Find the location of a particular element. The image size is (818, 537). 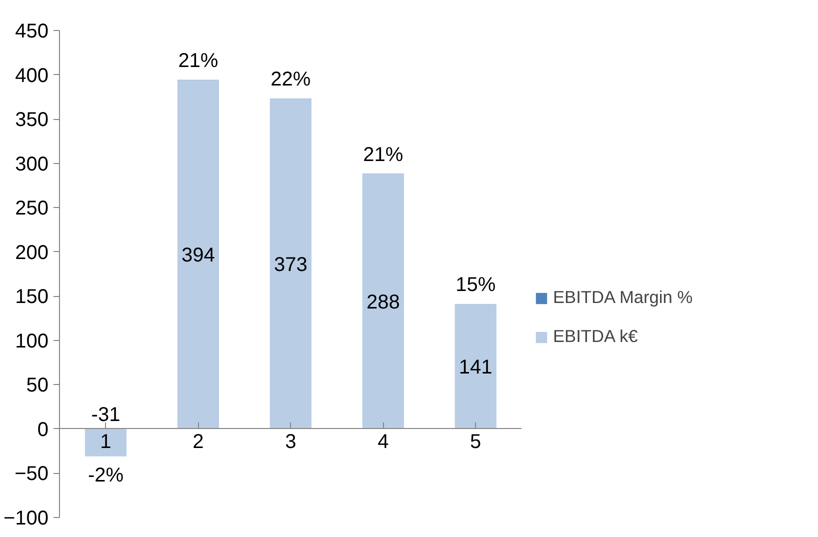

x-tick-label: 5 is located at coordinates (476, 441).